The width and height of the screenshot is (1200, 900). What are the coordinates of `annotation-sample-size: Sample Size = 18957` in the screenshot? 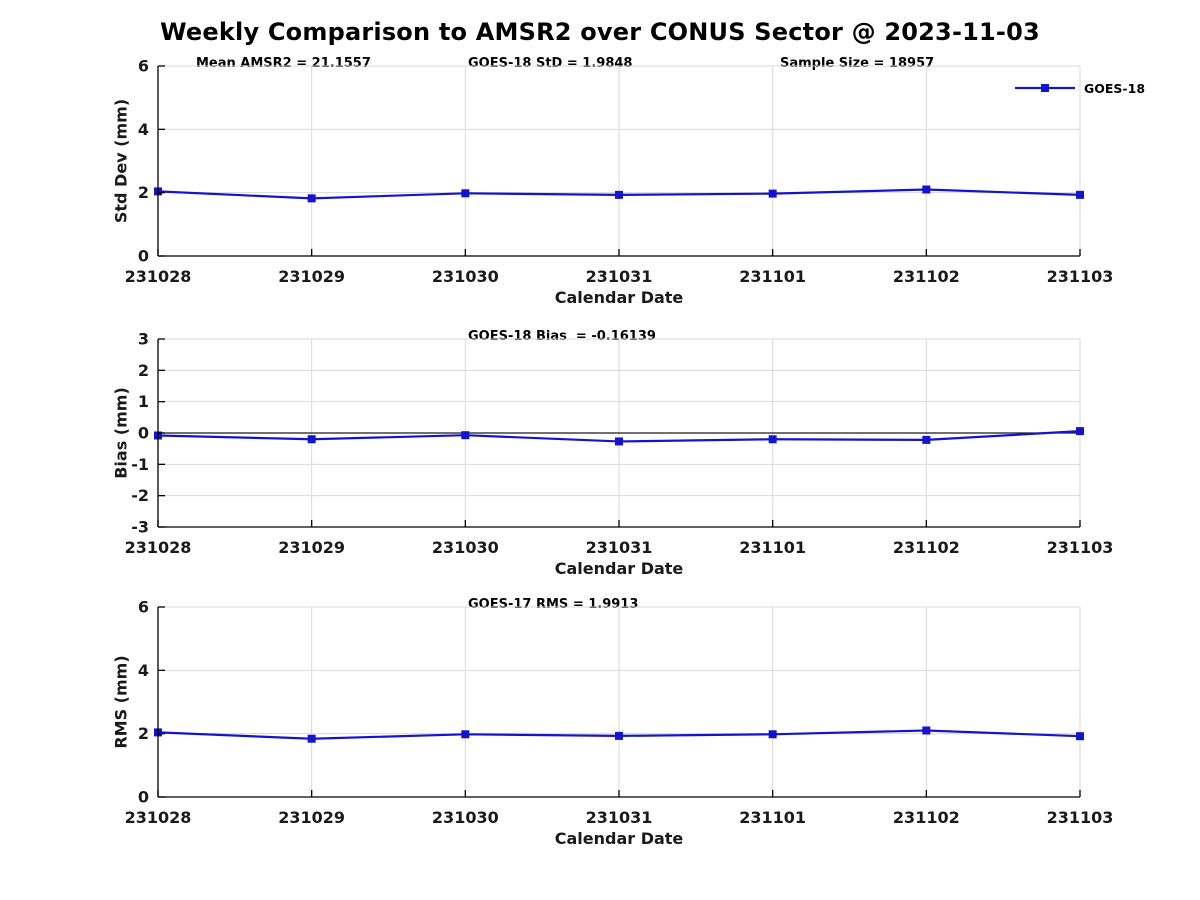 It's located at (857, 63).